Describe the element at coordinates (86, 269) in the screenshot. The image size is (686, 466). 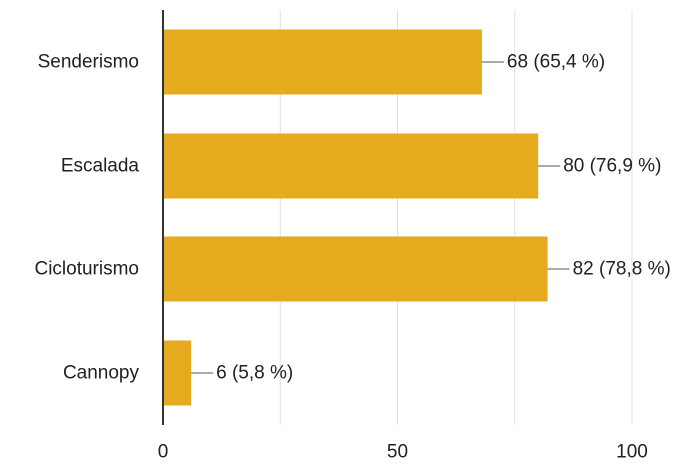
I see `category-label-cicloturismo: Cicloturismo` at that location.